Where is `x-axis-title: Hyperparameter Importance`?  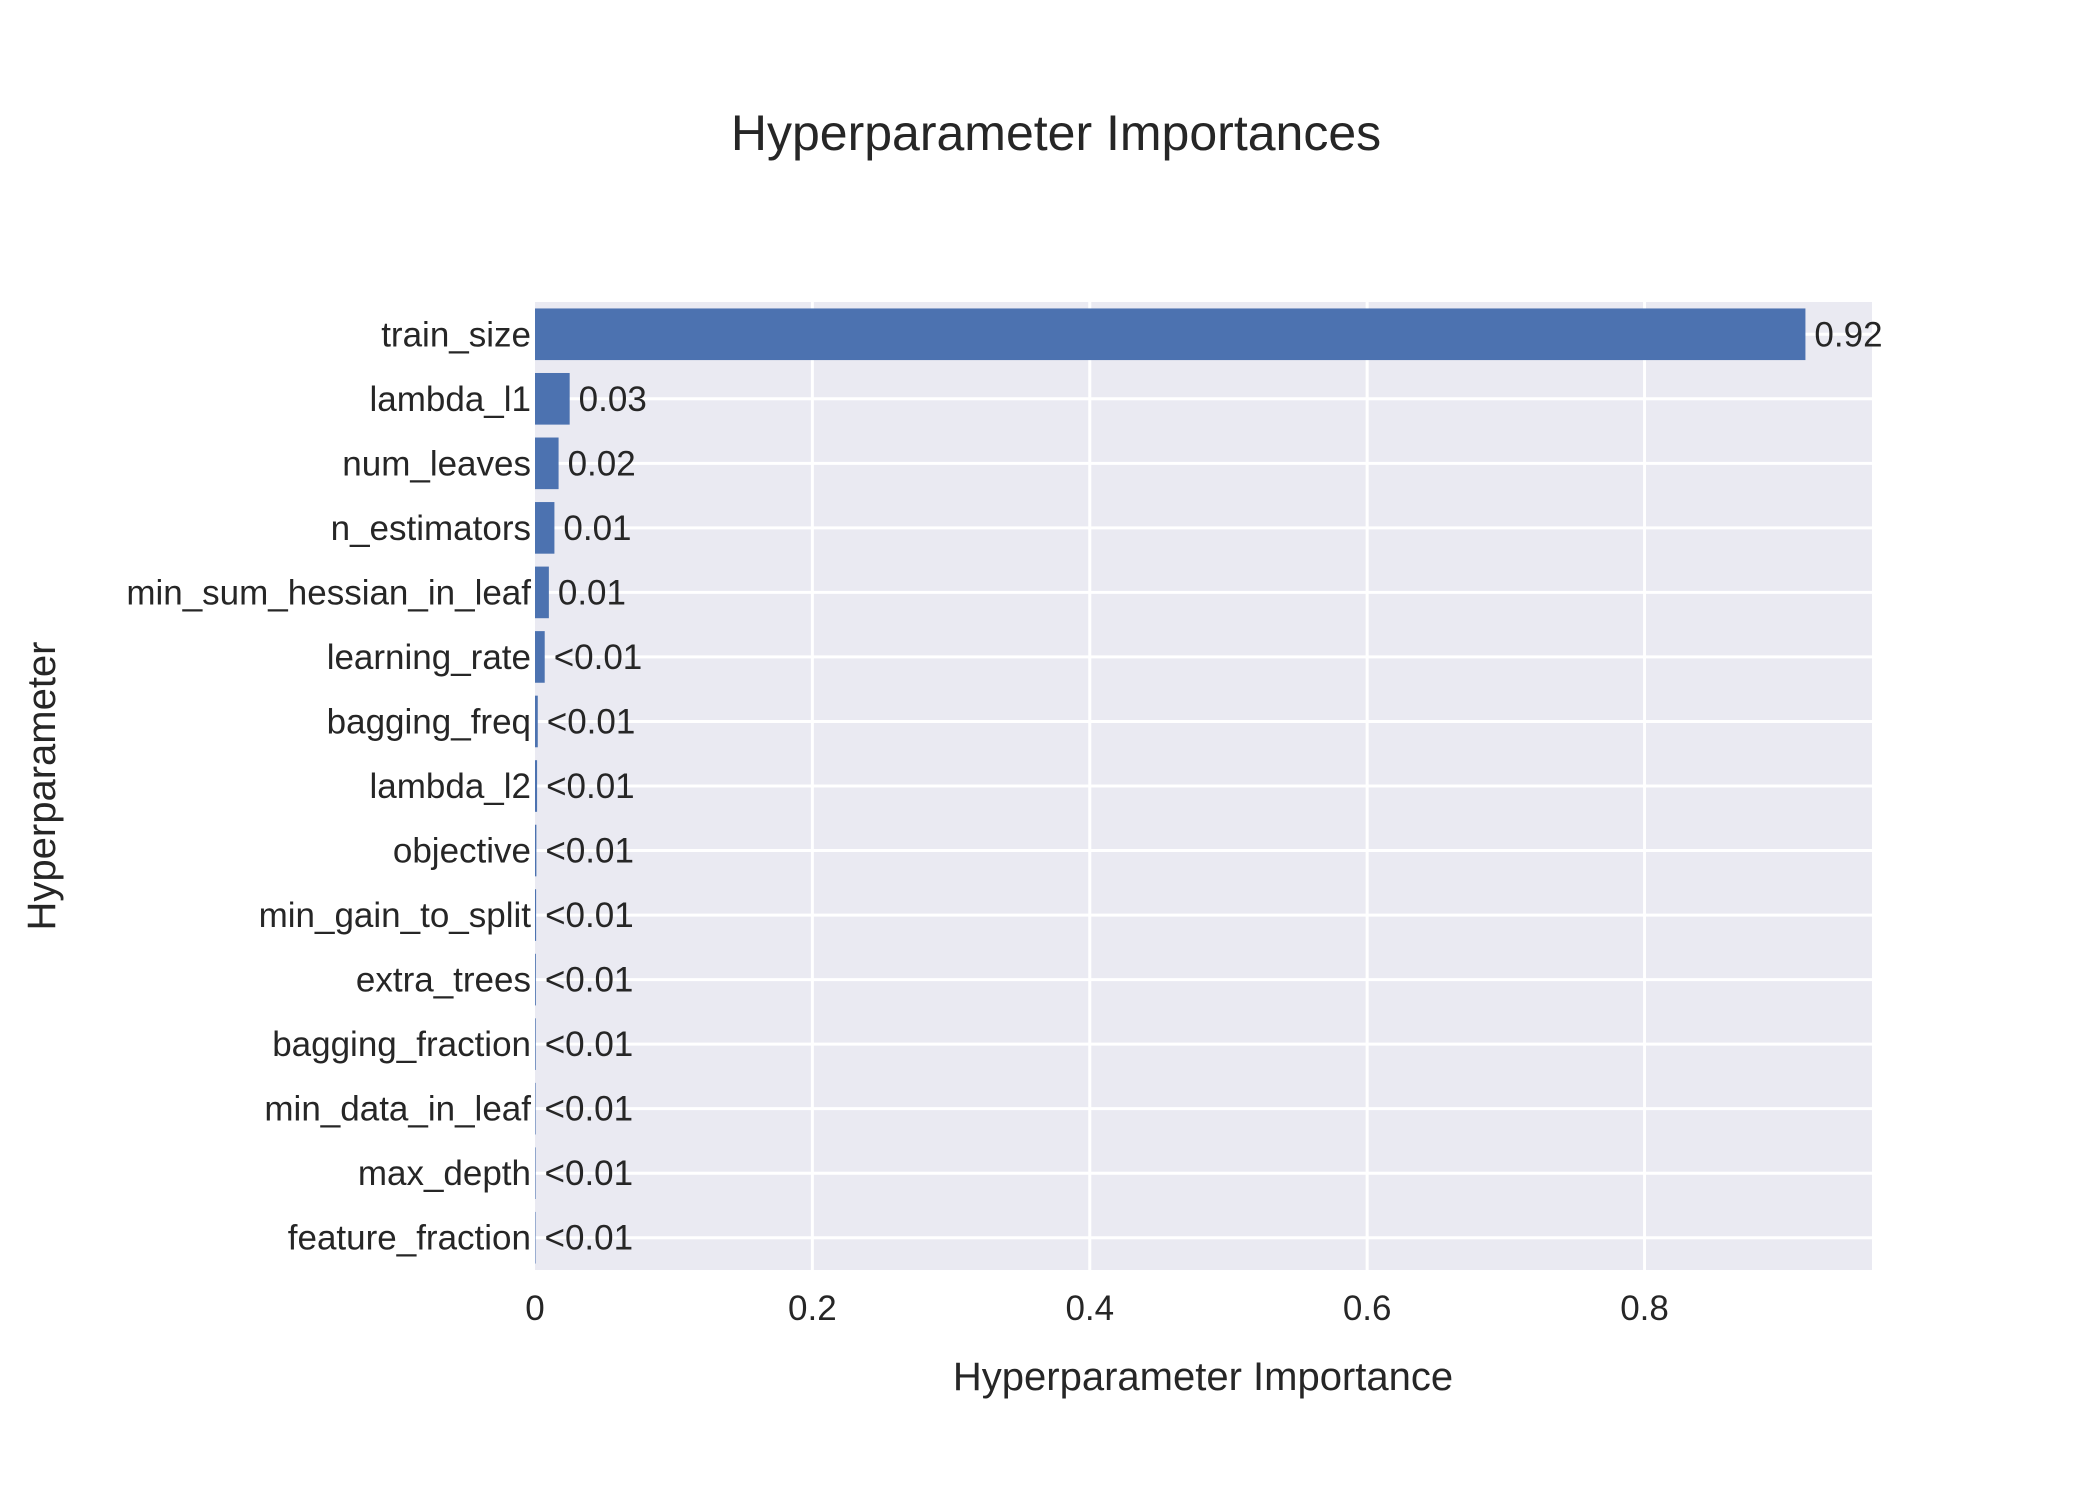 x-axis-title: Hyperparameter Importance is located at coordinates (1203, 1377).